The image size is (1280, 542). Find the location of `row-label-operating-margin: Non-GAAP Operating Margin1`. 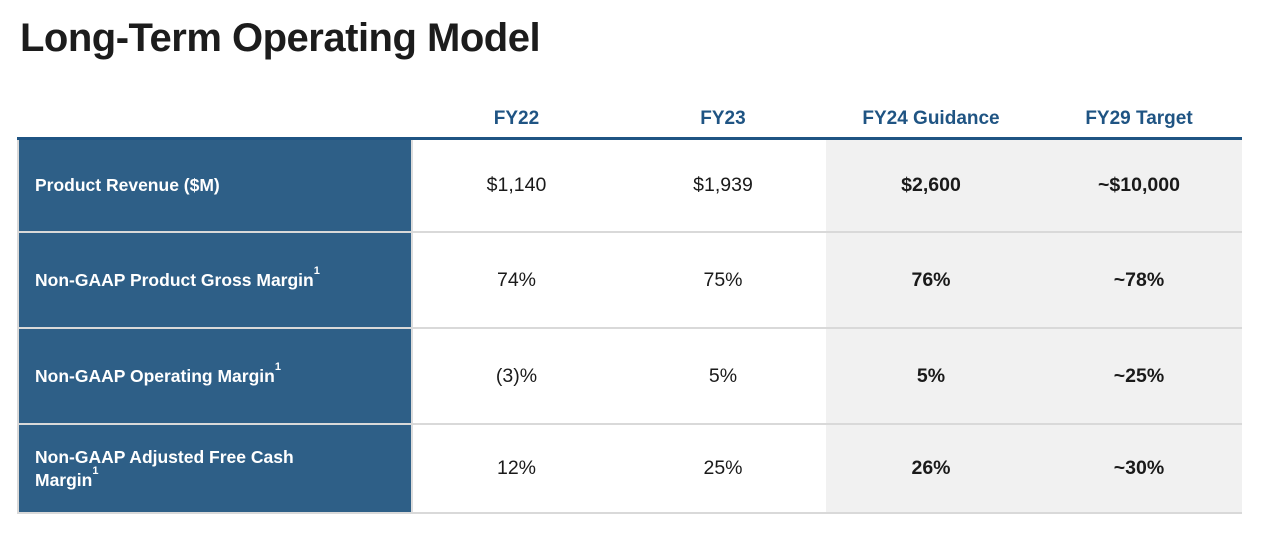

row-label-operating-margin: Non-GAAP Operating Margin1 is located at coordinates (215, 376).